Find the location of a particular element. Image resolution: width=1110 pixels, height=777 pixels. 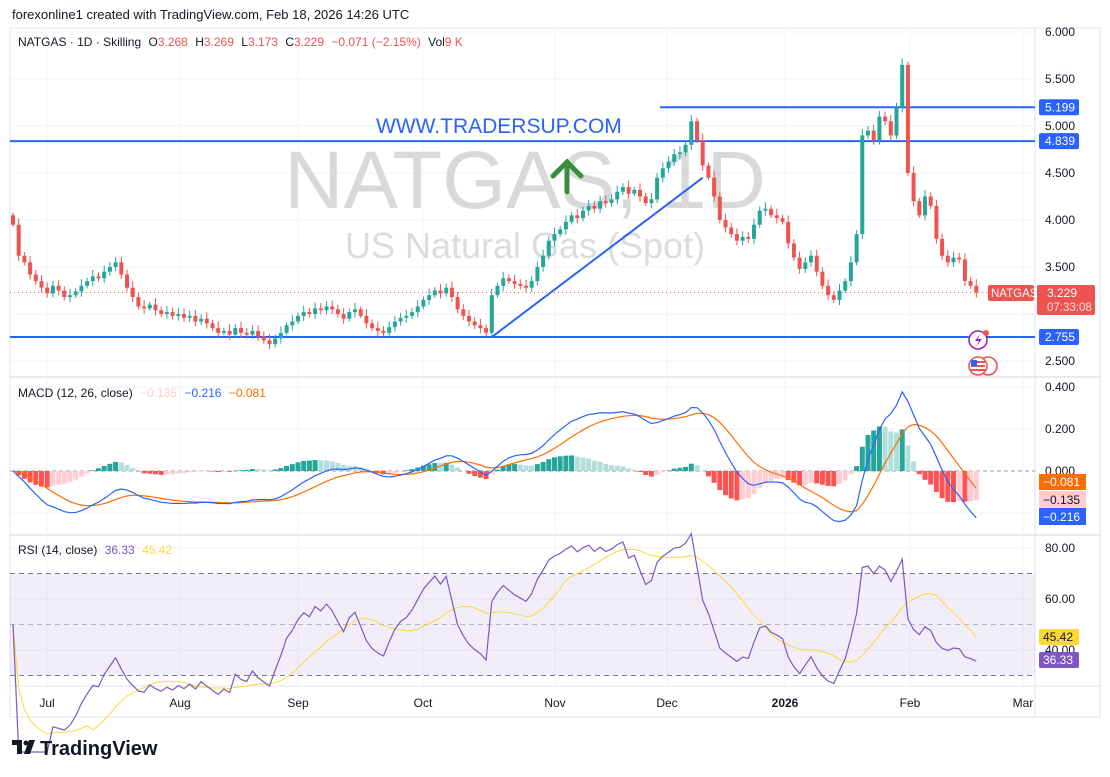

macd-badge: −0.216 is located at coordinates (1061, 517).